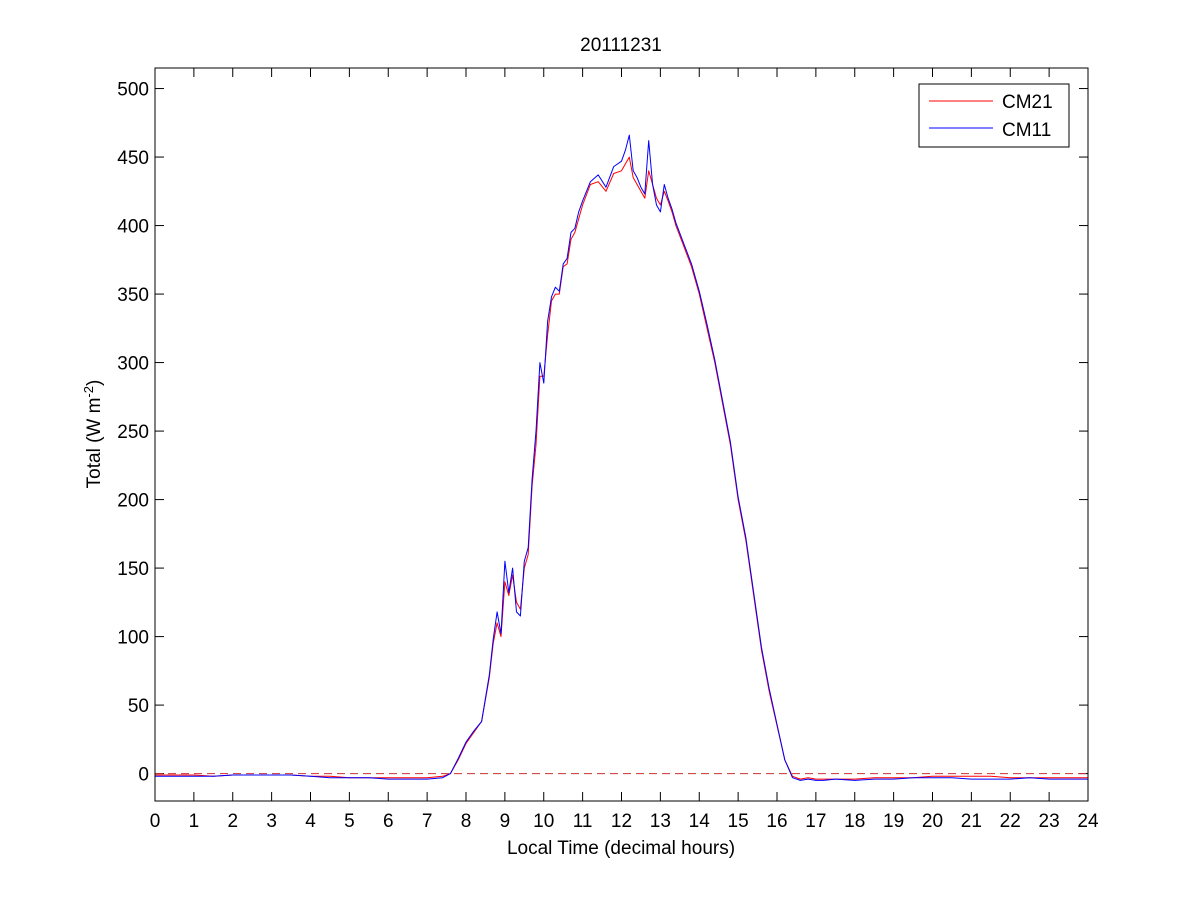 Image resolution: width=1201 pixels, height=900 pixels. Describe the element at coordinates (133, 501) in the screenshot. I see `y-tick-label: 200` at that location.